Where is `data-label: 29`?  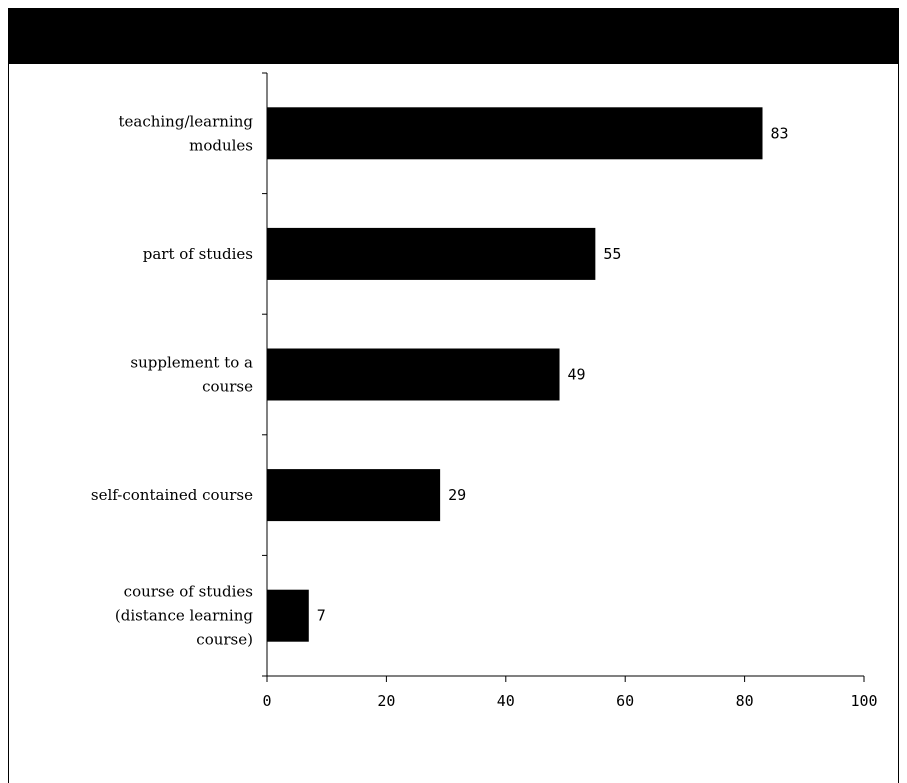
data-label: 29 is located at coordinates (457, 495).